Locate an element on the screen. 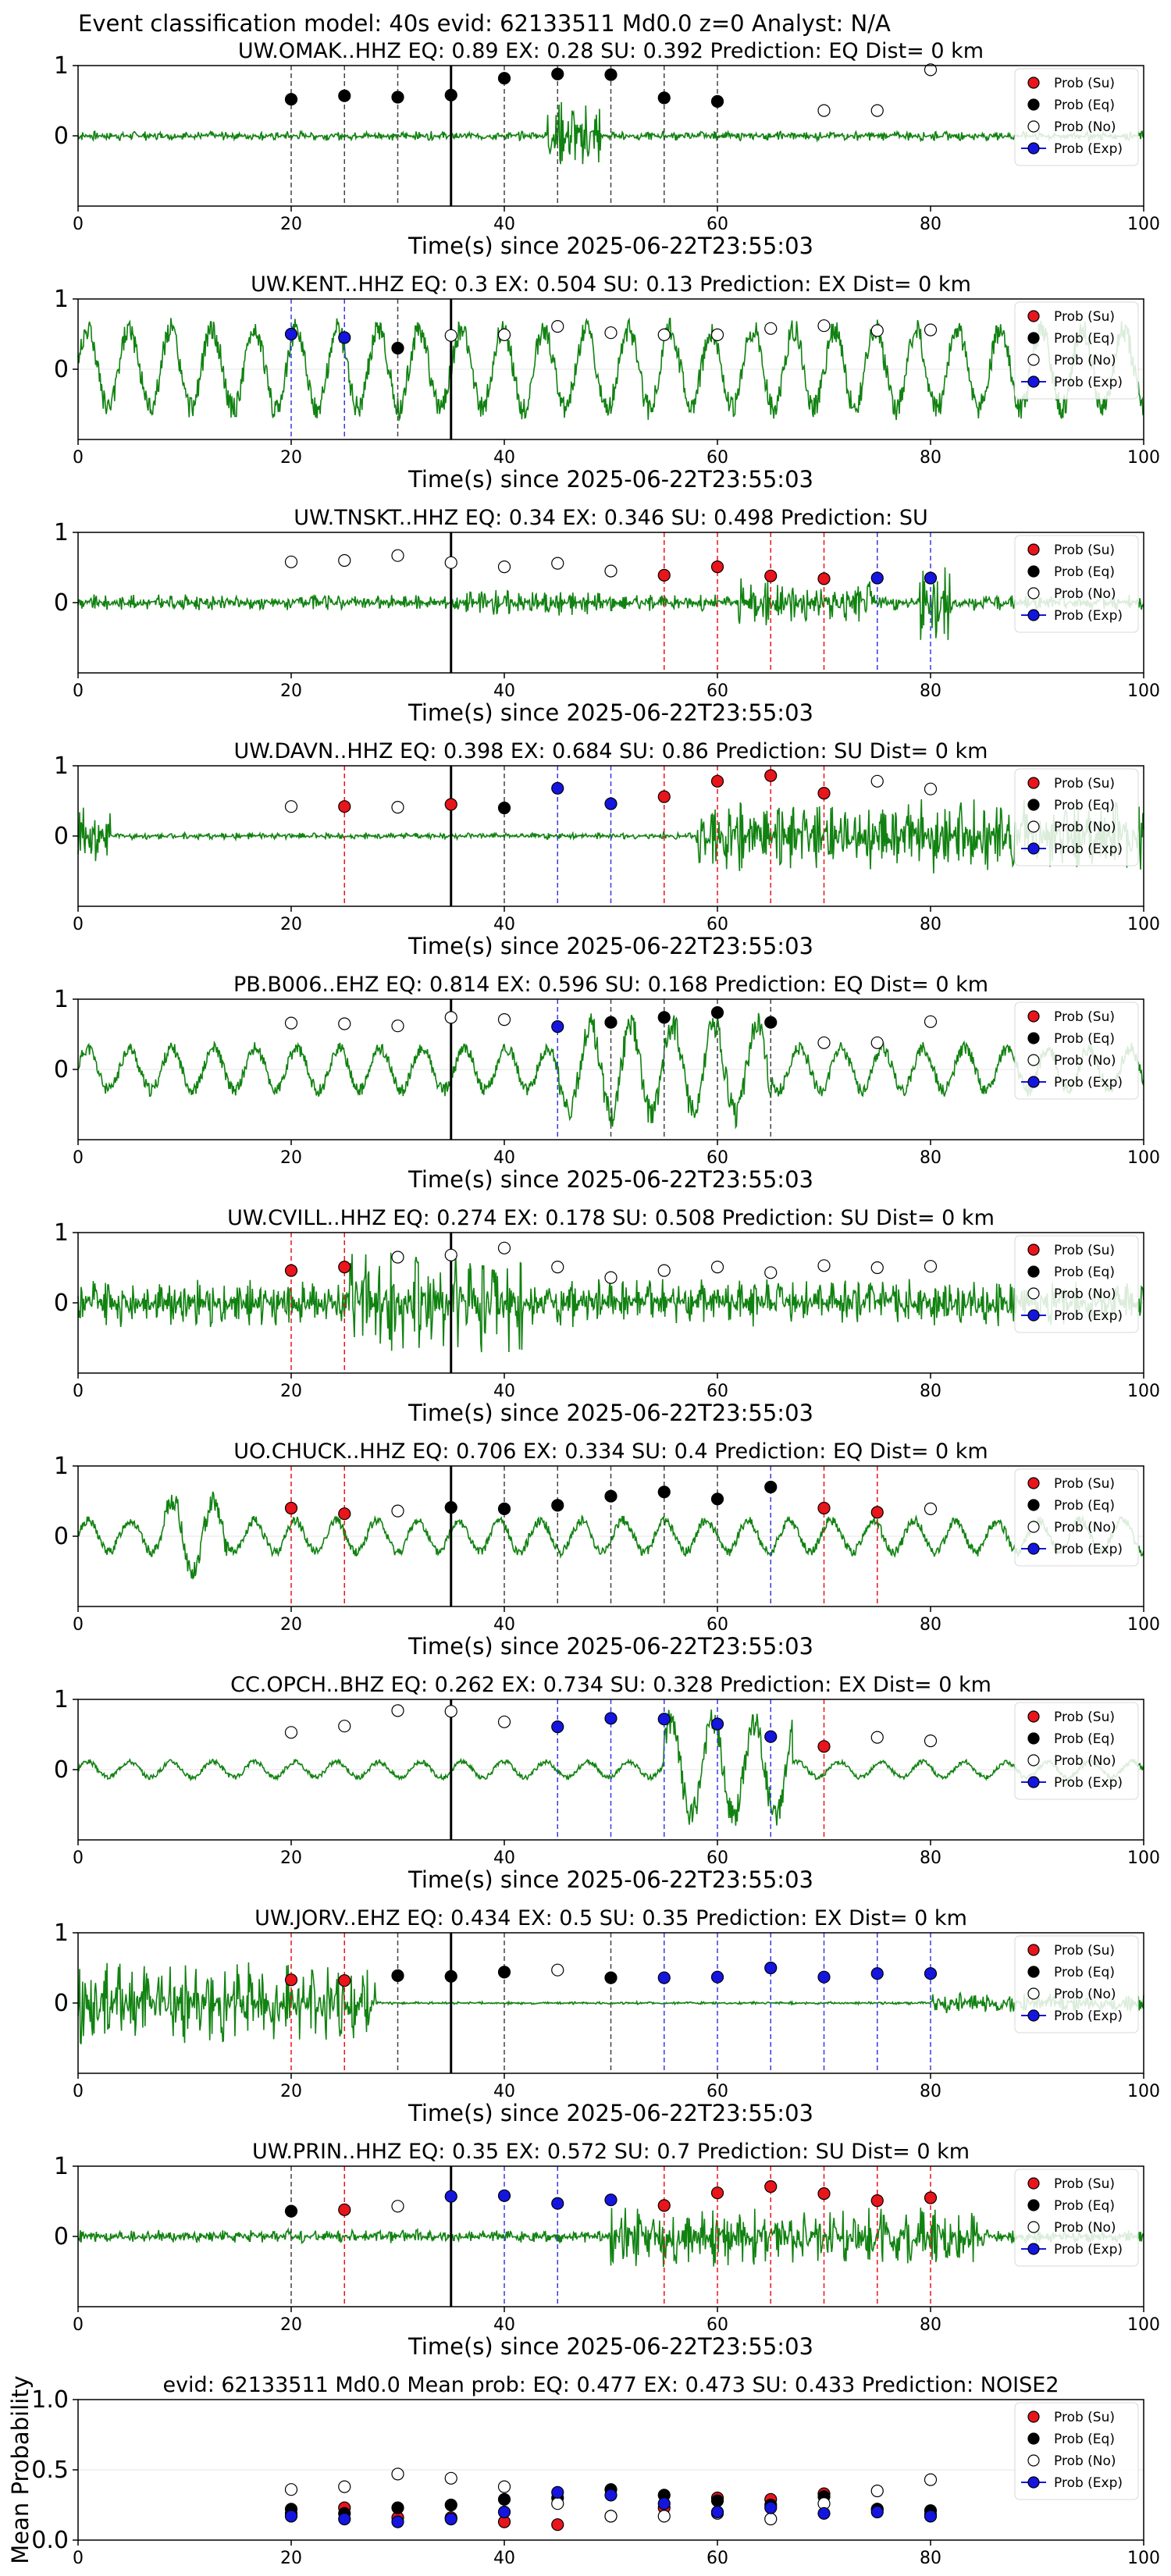 The height and width of the screenshot is (2576, 1171). legend-marker-no is located at coordinates (1033, 2227).